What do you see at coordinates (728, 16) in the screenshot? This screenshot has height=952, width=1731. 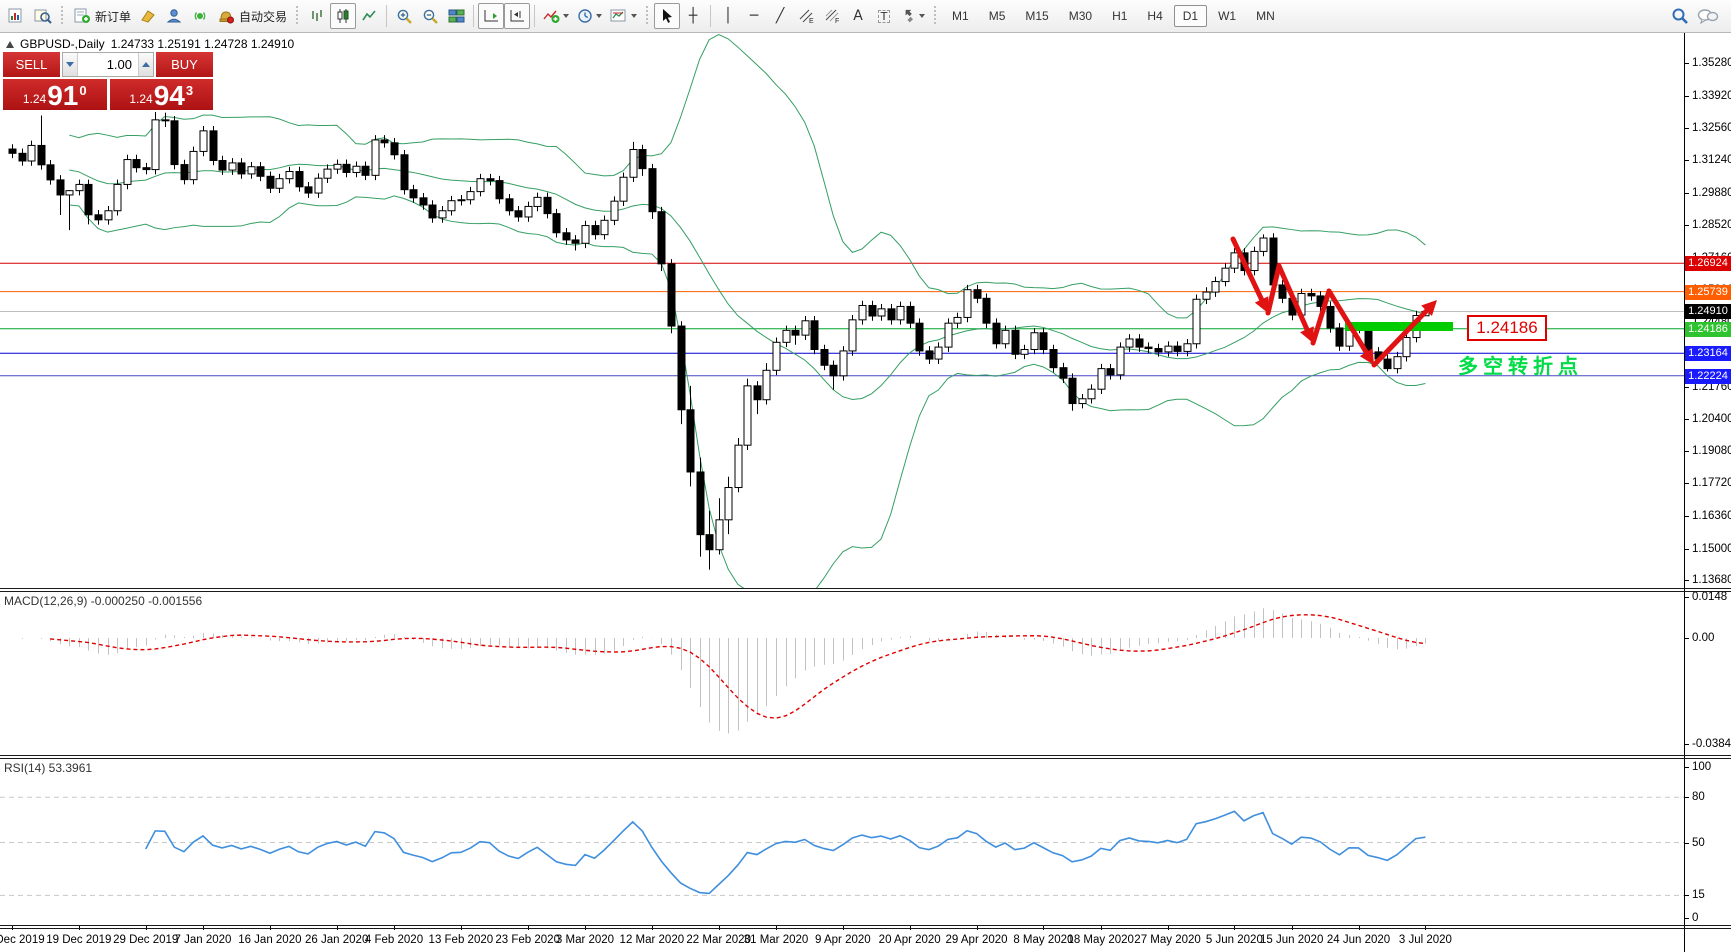 I see `vertical-line-tool-button: │` at bounding box center [728, 16].